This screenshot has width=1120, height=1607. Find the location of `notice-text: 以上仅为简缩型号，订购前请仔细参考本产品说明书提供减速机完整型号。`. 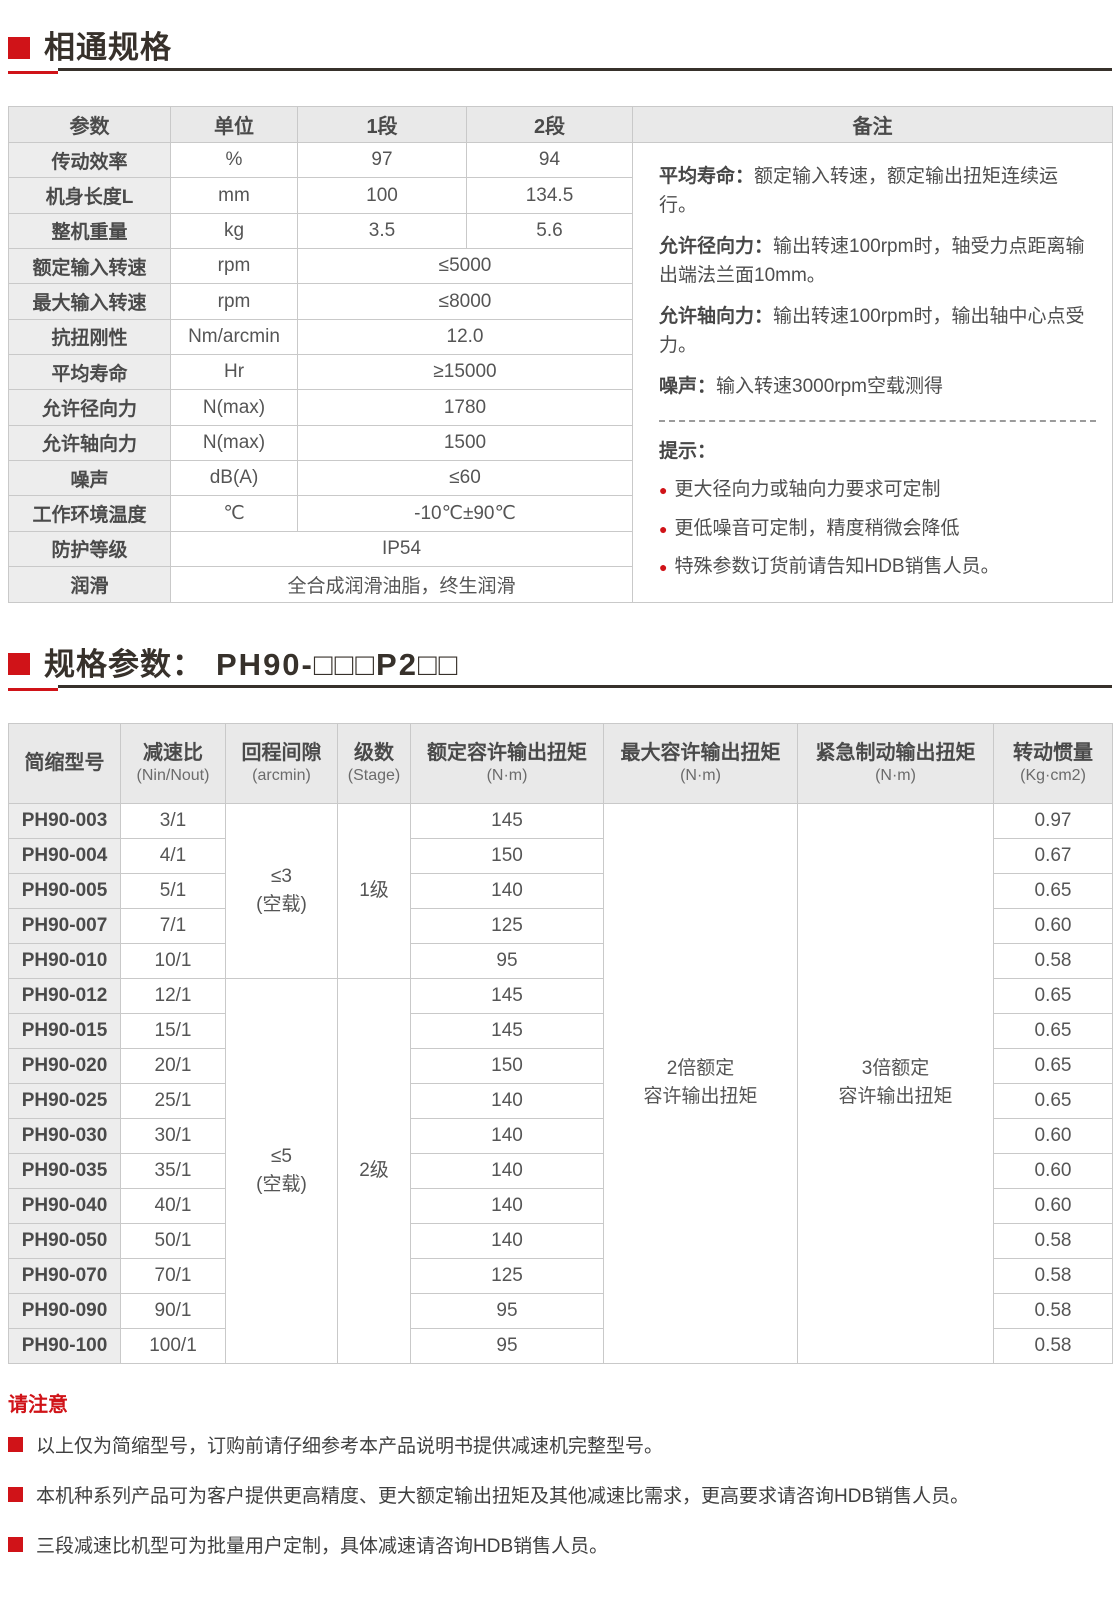

notice-text: 以上仅为简缩型号，订购前请仔细参考本产品说明书提供减速机完整型号。 is located at coordinates (350, 1446).